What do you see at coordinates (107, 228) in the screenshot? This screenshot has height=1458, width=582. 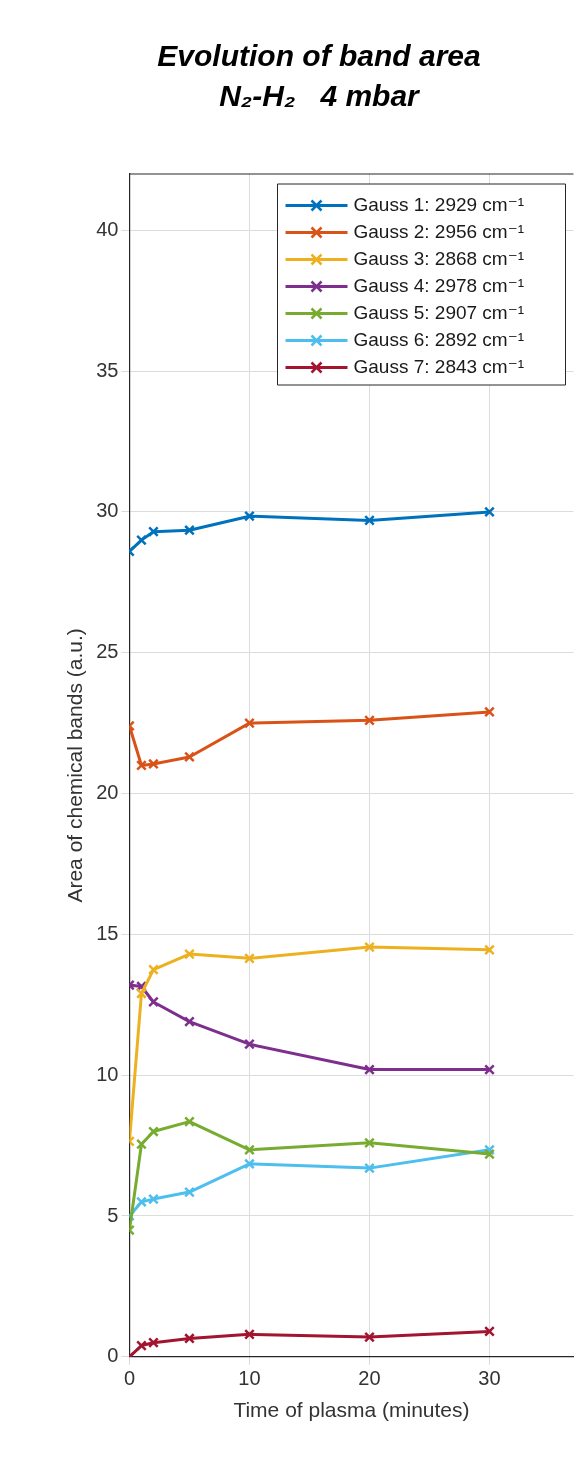 I see `y-tick-label: 40` at bounding box center [107, 228].